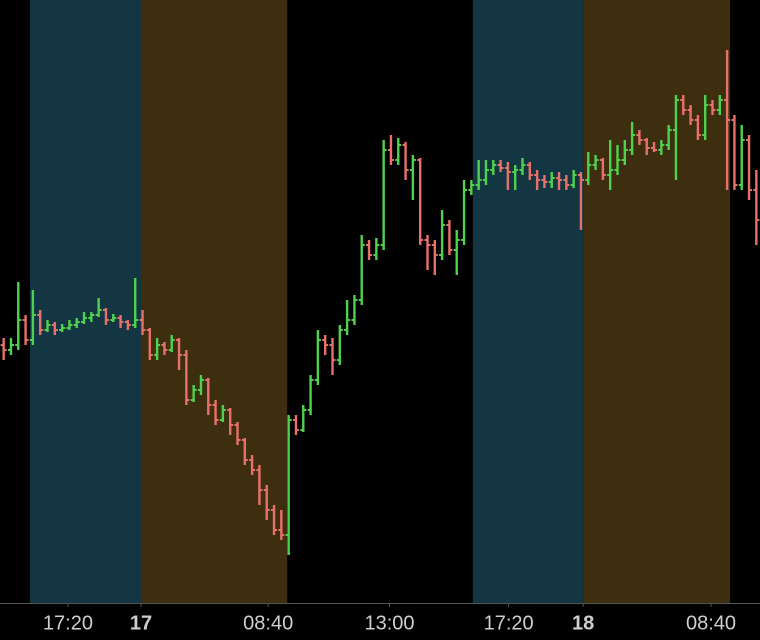 Image resolution: width=760 pixels, height=640 pixels. I want to click on x-tick-label: 18, so click(583, 623).